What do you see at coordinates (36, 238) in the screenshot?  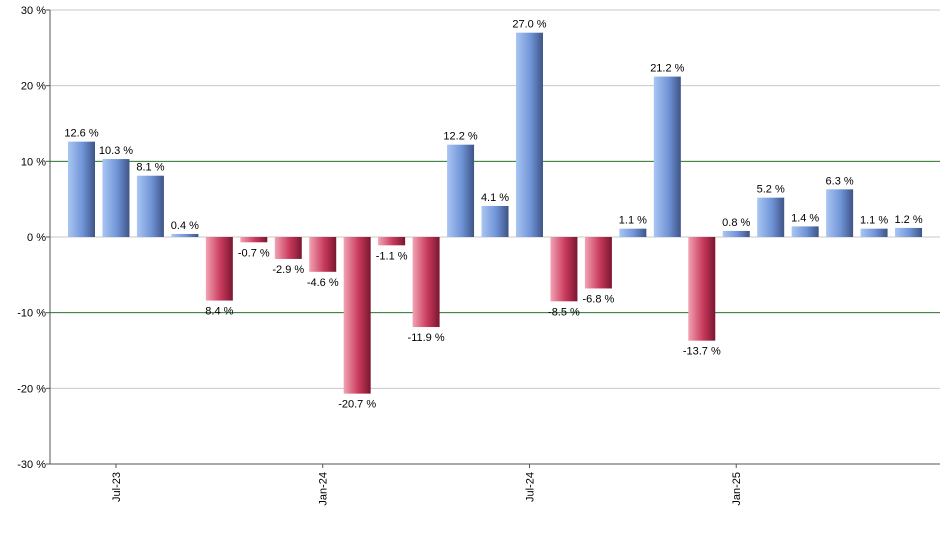 I see `y-tick-label: 0 %` at bounding box center [36, 238].